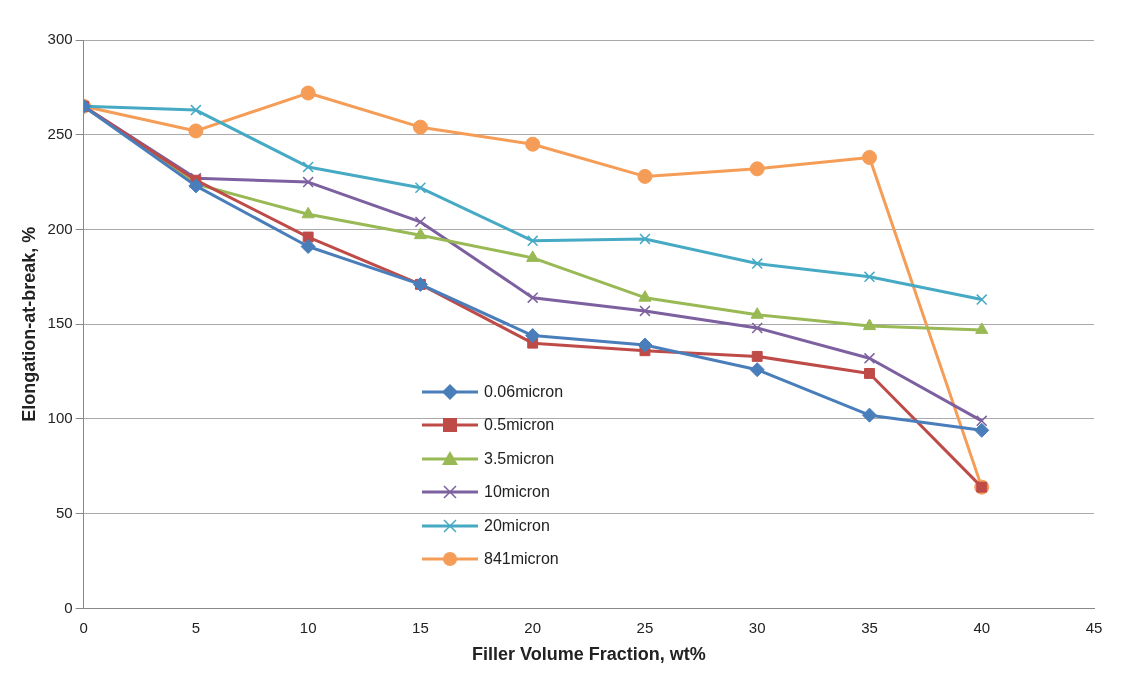  What do you see at coordinates (521, 559) in the screenshot?
I see `legend-label: 841micron` at bounding box center [521, 559].